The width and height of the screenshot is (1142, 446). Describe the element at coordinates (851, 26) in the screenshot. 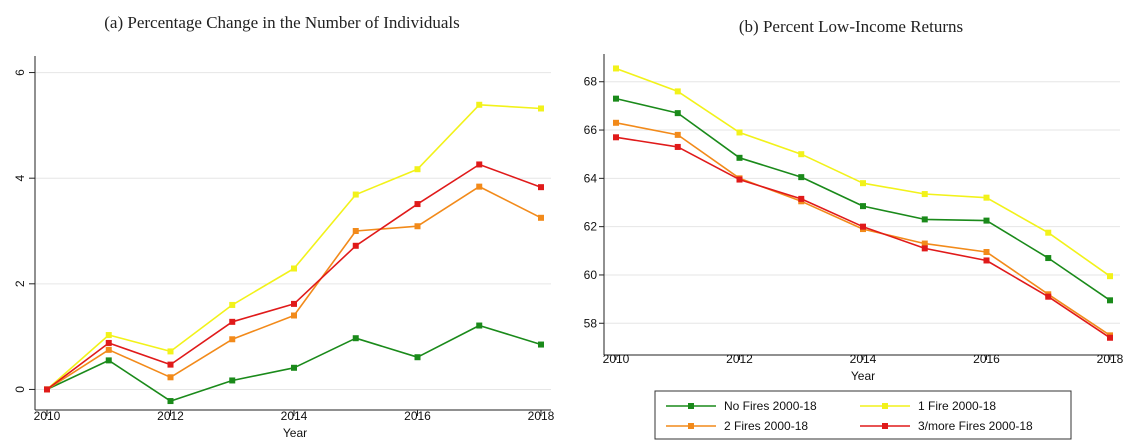

I see `panel-b-title: (b) Percent Low-Income Returns` at that location.